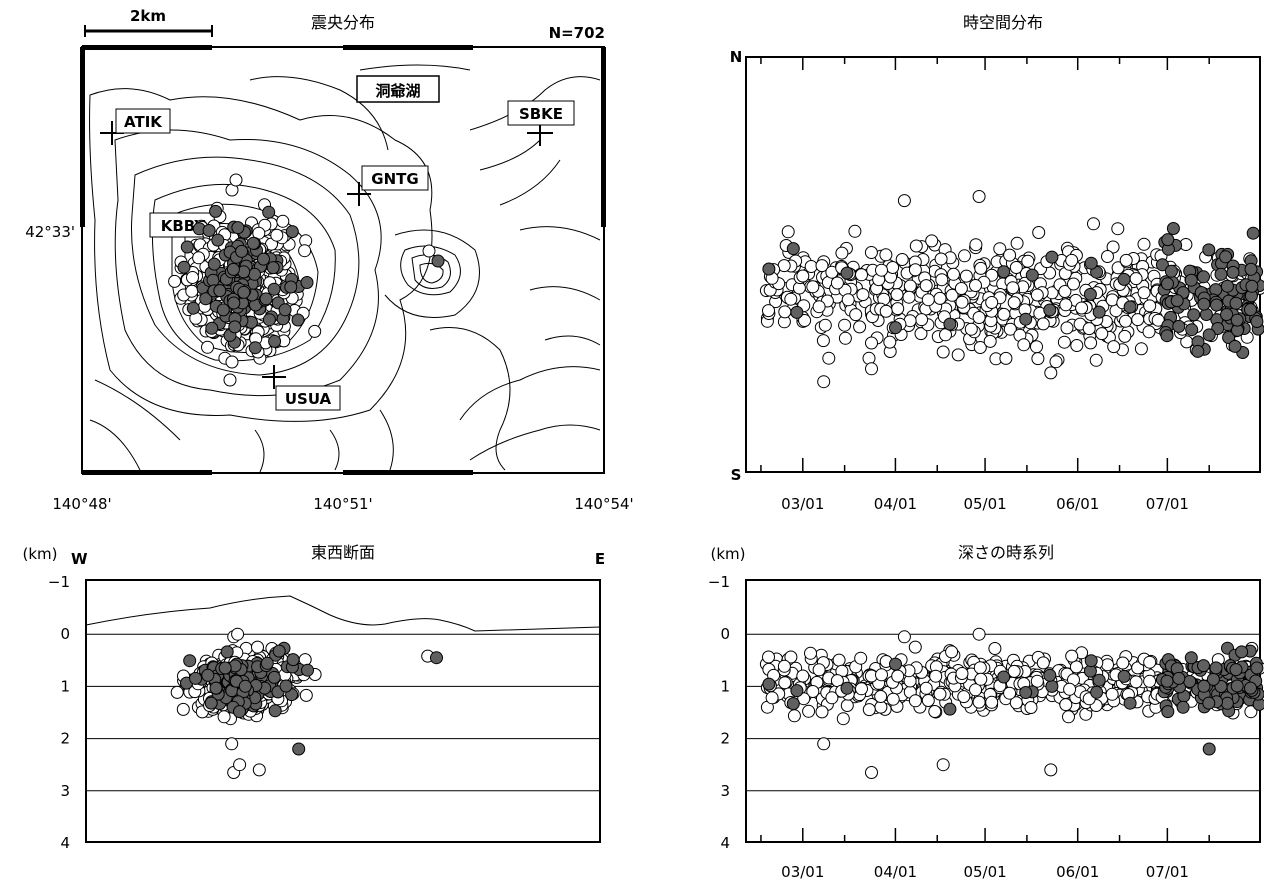 The width and height of the screenshot is (1264, 884). I want to click on map-title: 震央分布, so click(343, 22).